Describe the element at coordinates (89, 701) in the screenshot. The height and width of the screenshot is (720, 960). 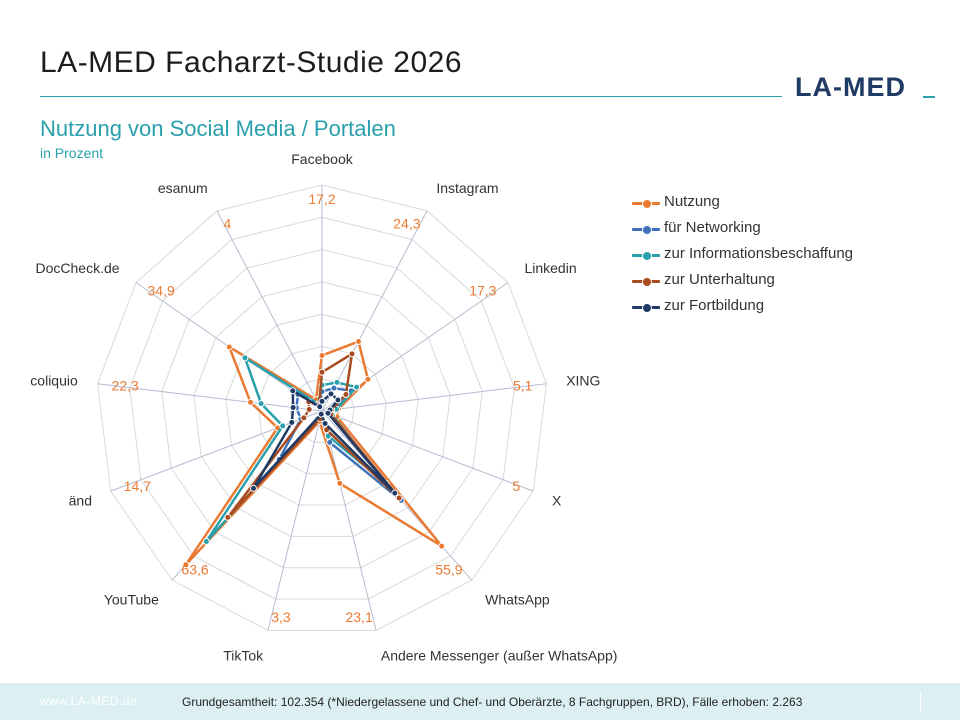
I see `footer-url: www.LA-MED.de` at that location.